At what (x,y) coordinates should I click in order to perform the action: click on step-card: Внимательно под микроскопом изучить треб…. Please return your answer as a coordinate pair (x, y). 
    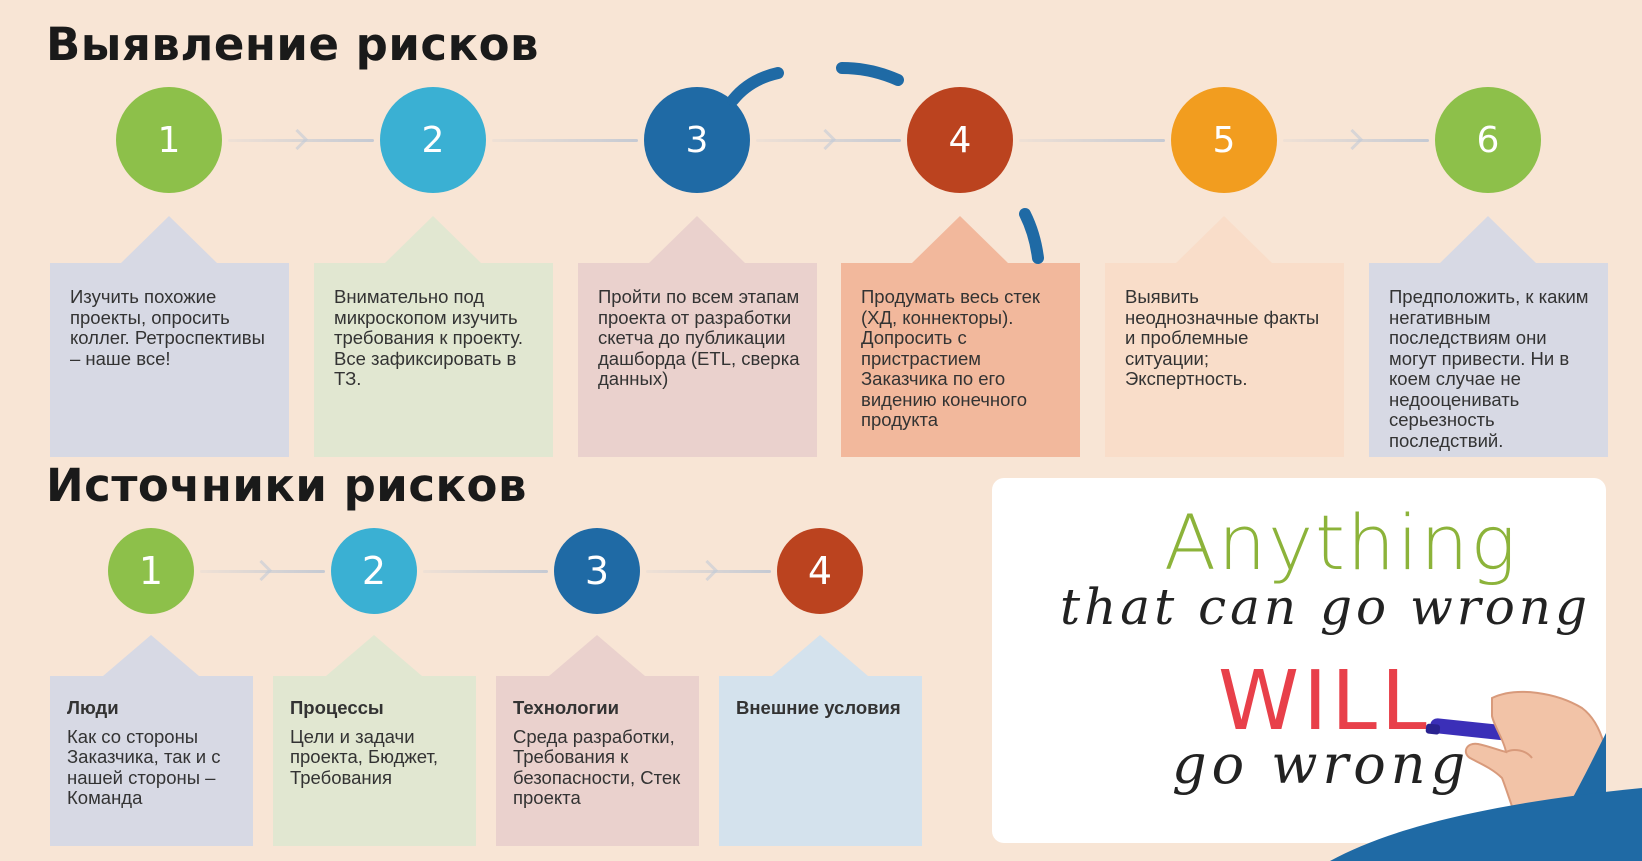
    Looking at the image, I should click on (433, 360).